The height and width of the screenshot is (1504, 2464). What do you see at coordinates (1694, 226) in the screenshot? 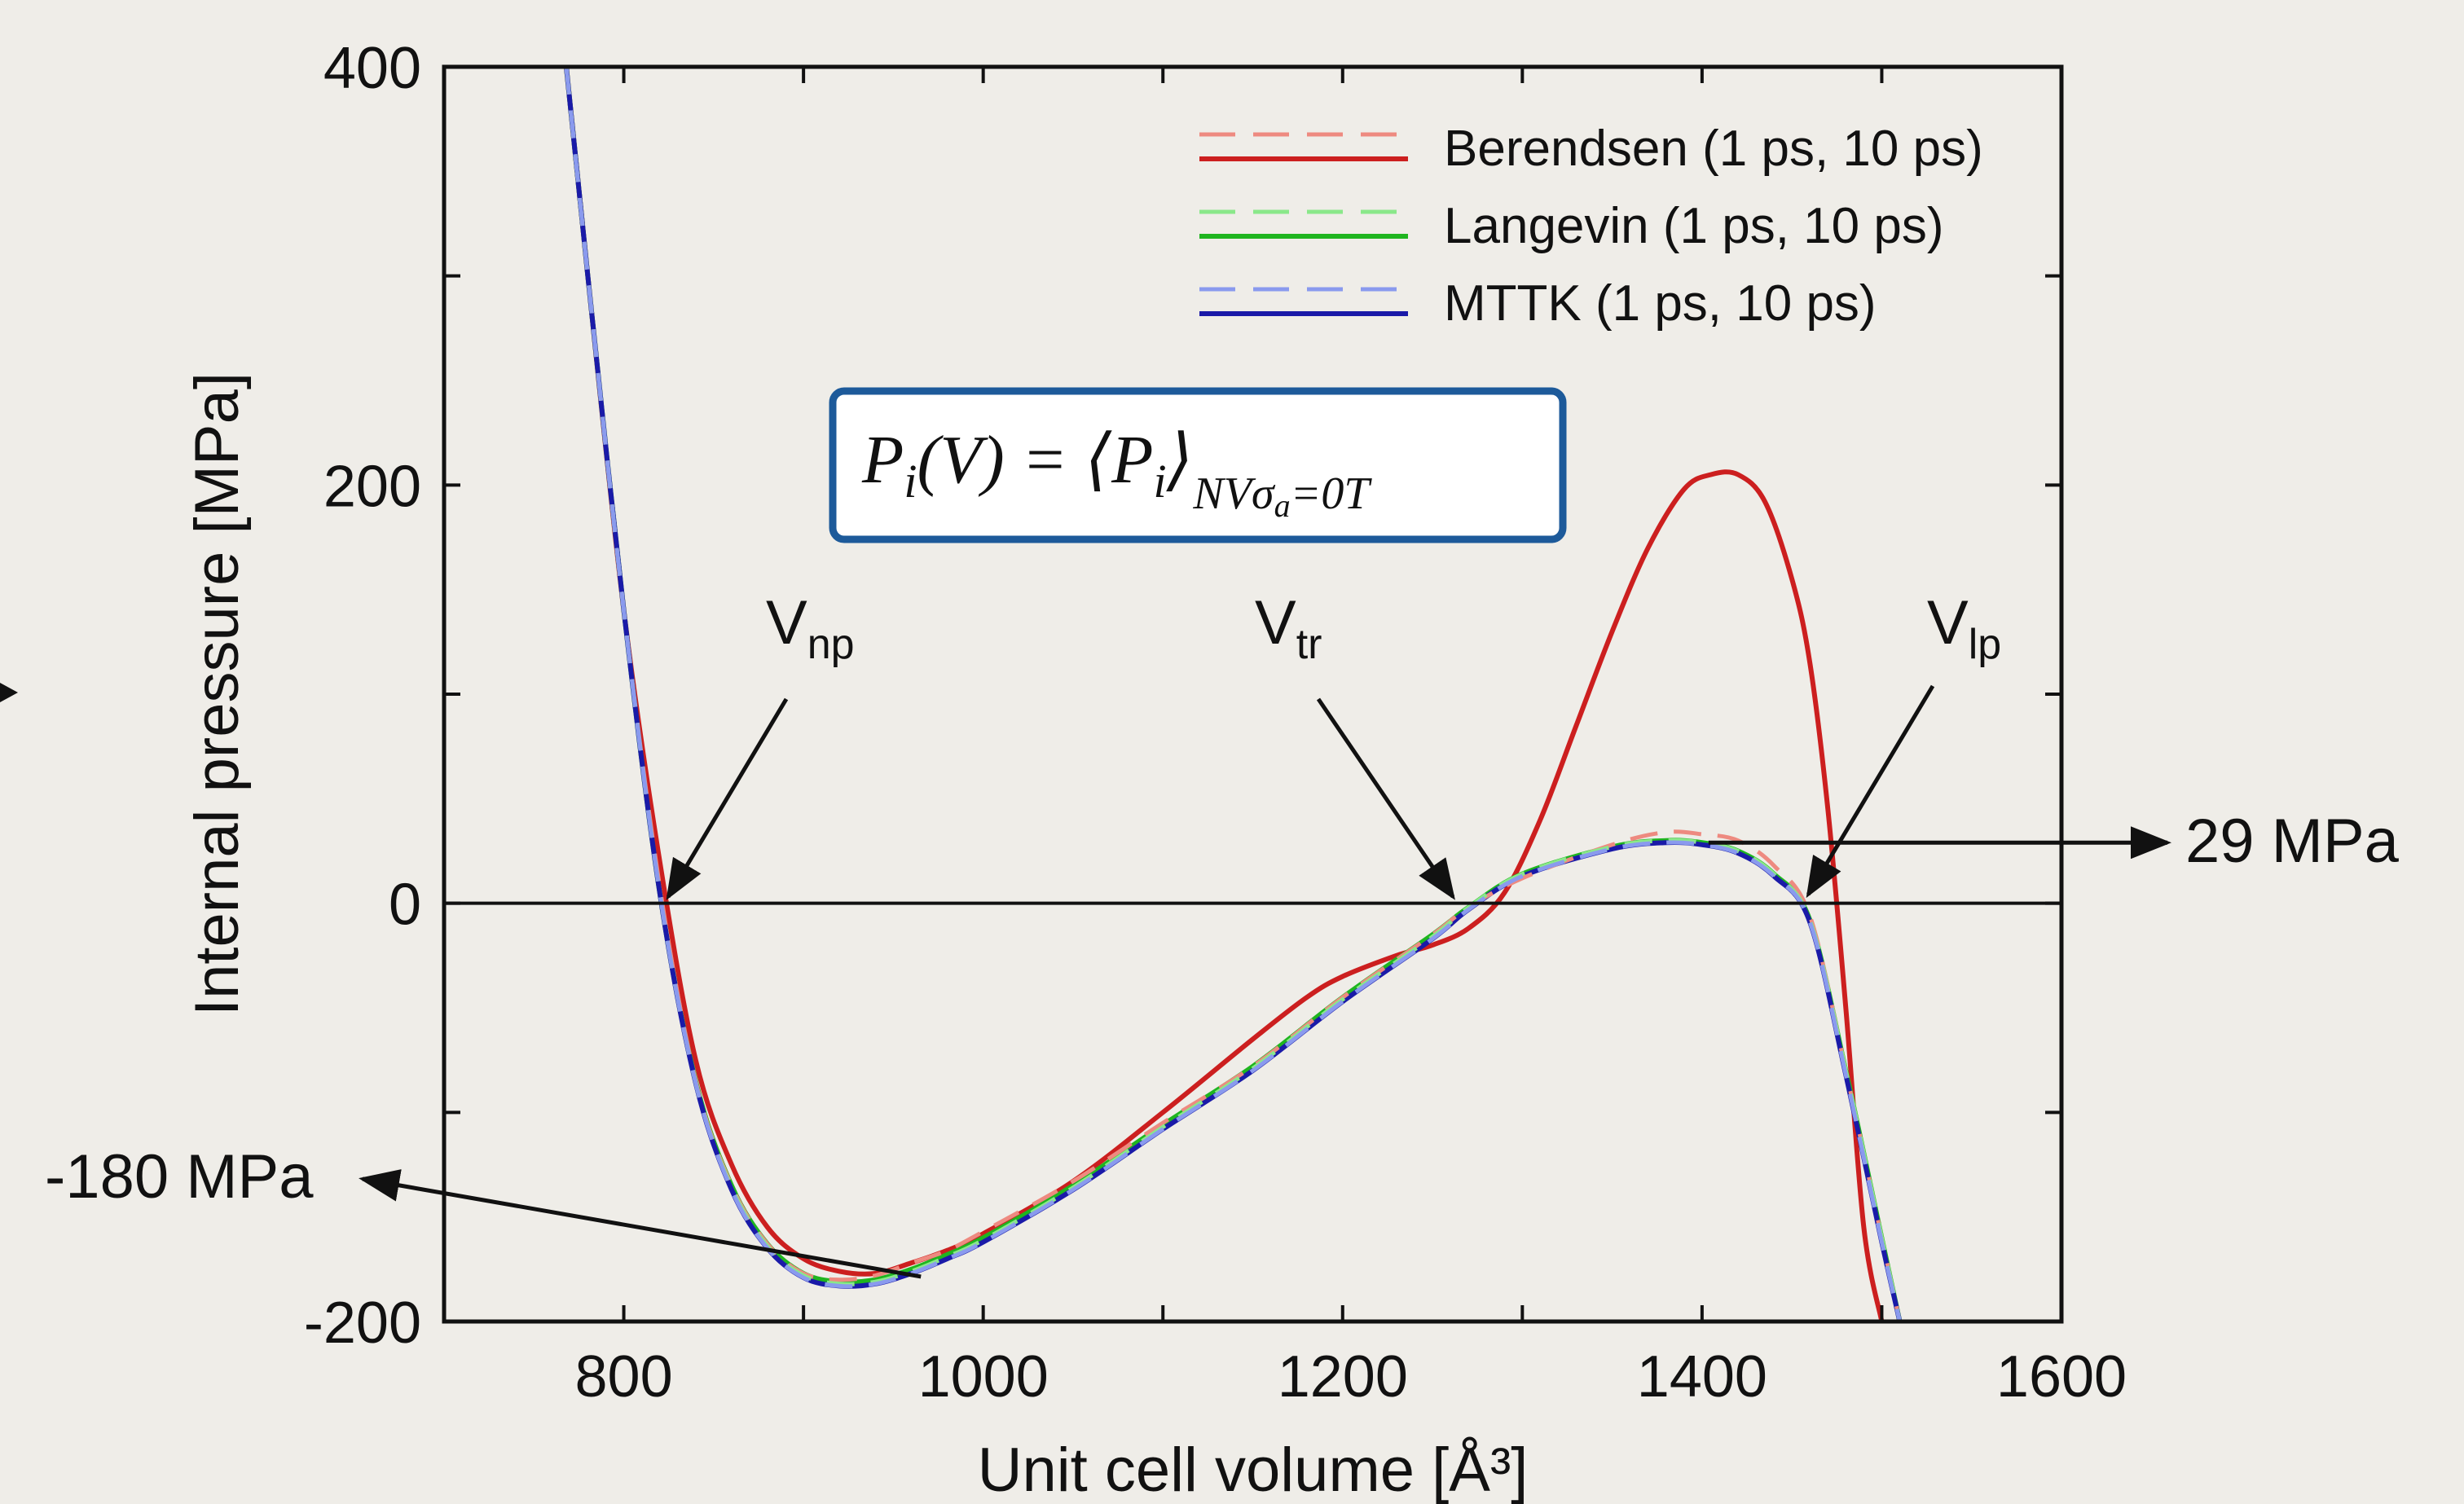
I see `legend-label: Langevin (1 ps, 10 ps)` at bounding box center [1694, 226].